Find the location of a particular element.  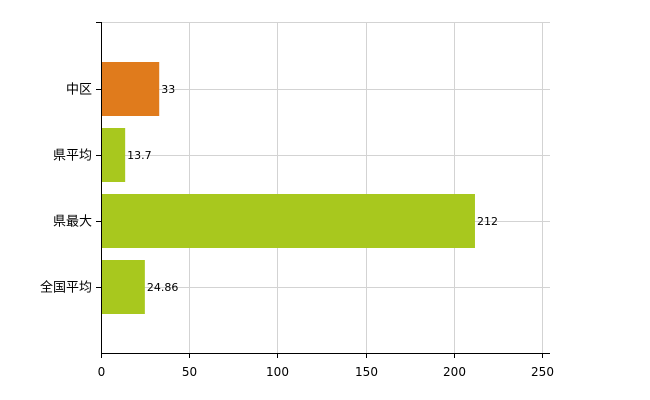

category-label: 県最大 is located at coordinates (72, 222).